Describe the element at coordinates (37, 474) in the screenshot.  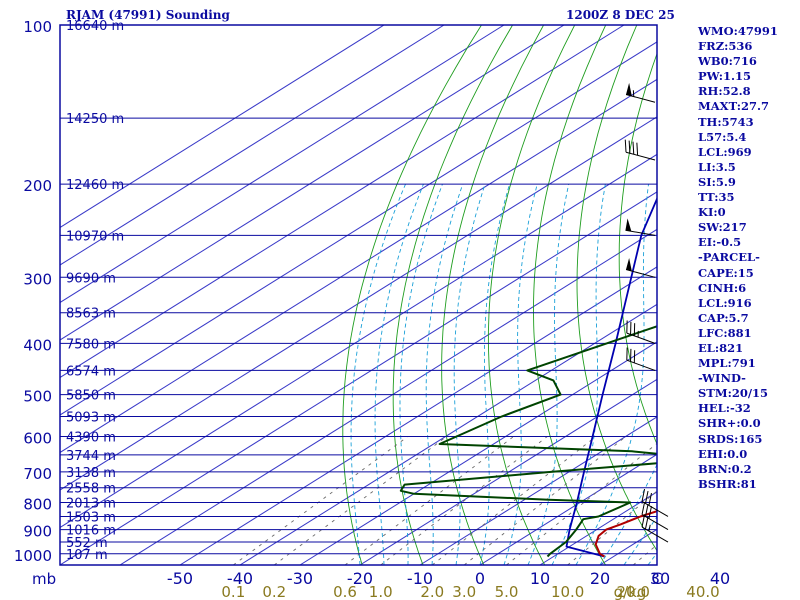
I see `pressure-tick-label: 700` at that location.